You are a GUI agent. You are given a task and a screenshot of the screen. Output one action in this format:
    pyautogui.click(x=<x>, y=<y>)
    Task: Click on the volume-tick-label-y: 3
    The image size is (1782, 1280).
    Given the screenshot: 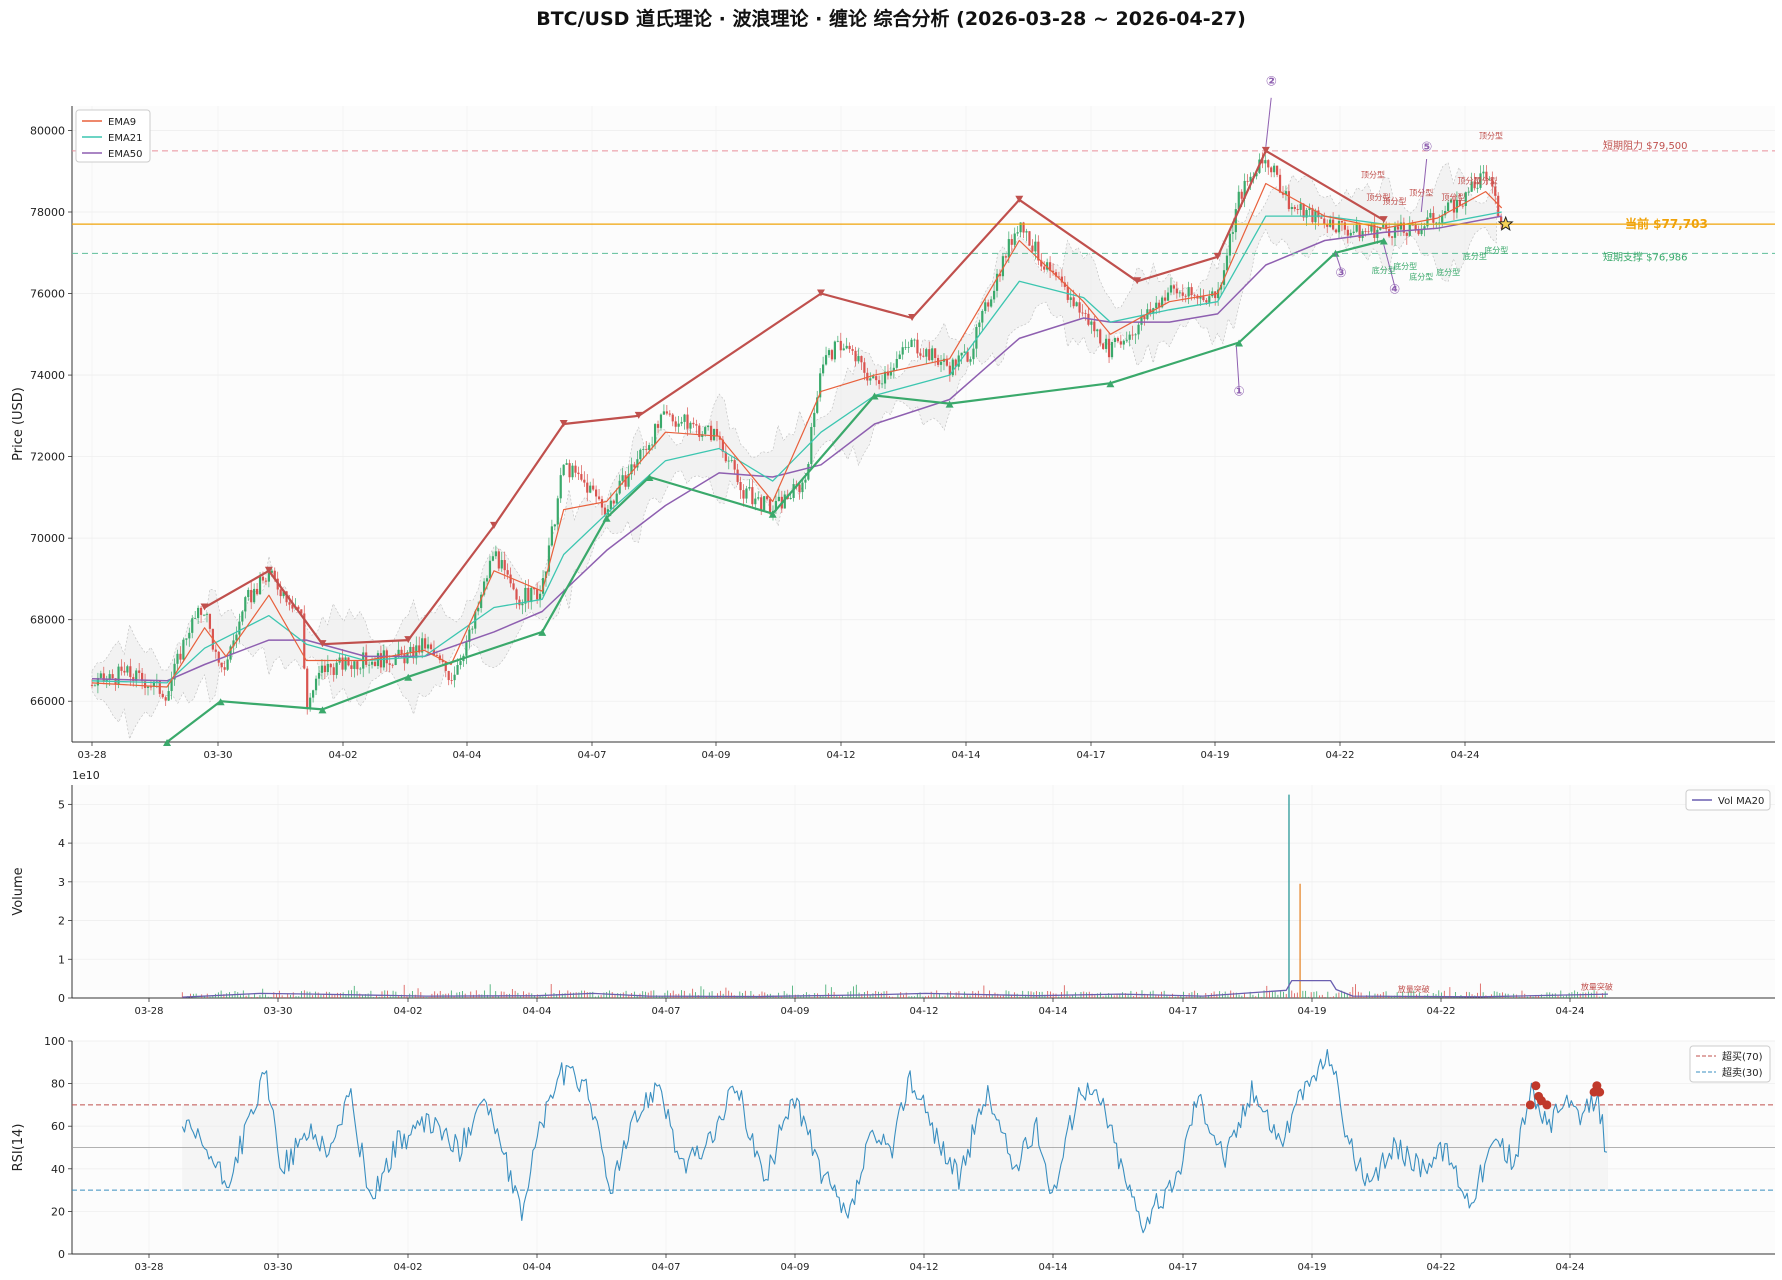 What is the action you would take?
    pyautogui.click(x=61, y=882)
    